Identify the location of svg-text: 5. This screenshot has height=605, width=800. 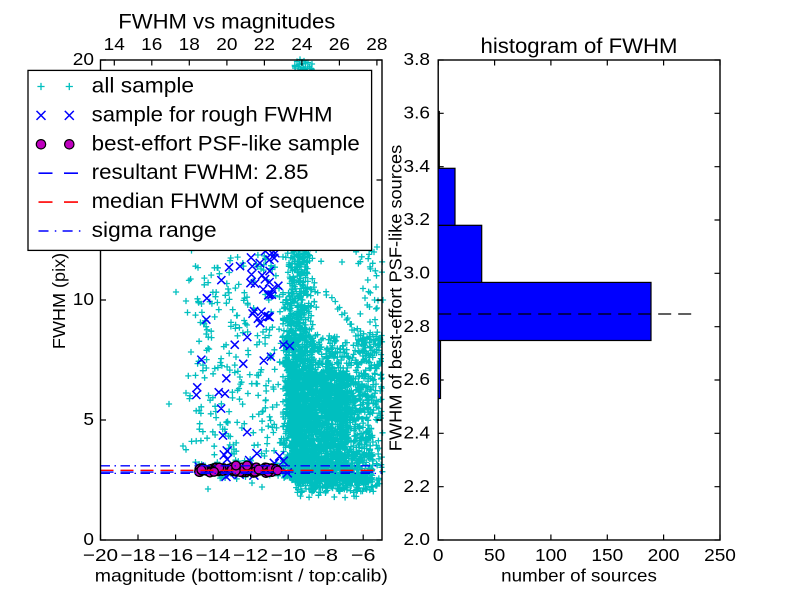
(88, 419).